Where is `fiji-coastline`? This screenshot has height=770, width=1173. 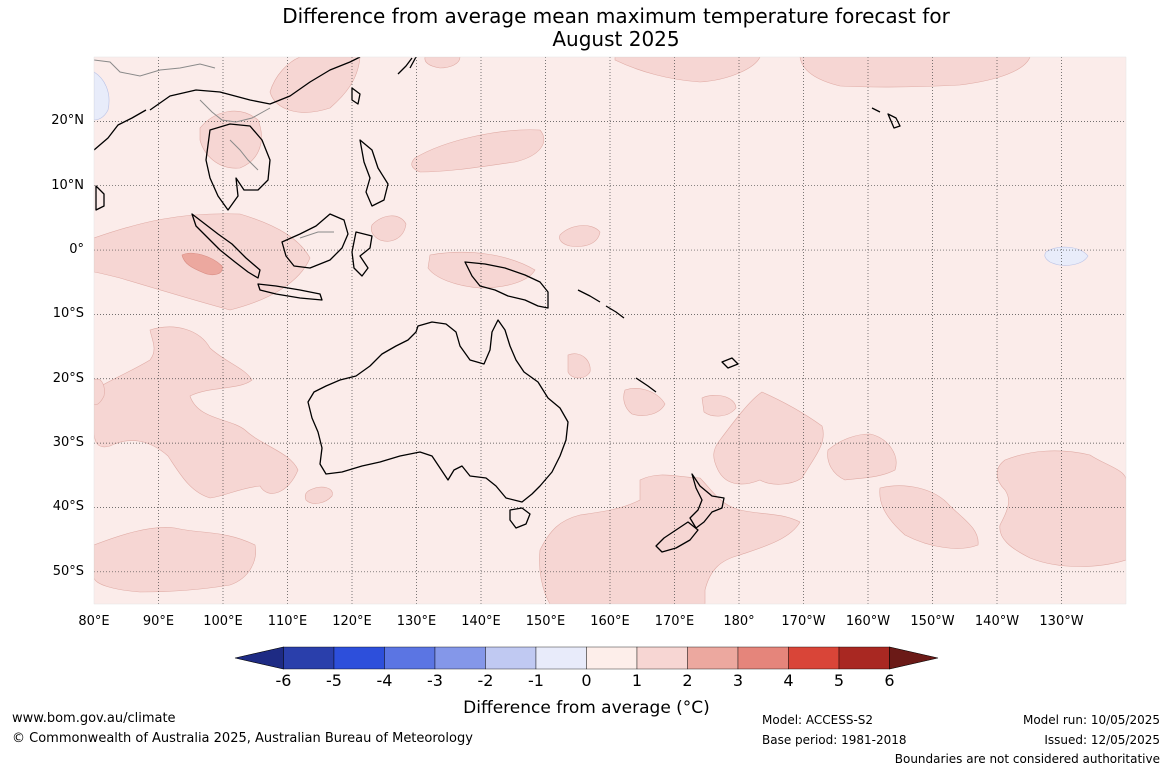
fiji-coastline is located at coordinates (730, 363).